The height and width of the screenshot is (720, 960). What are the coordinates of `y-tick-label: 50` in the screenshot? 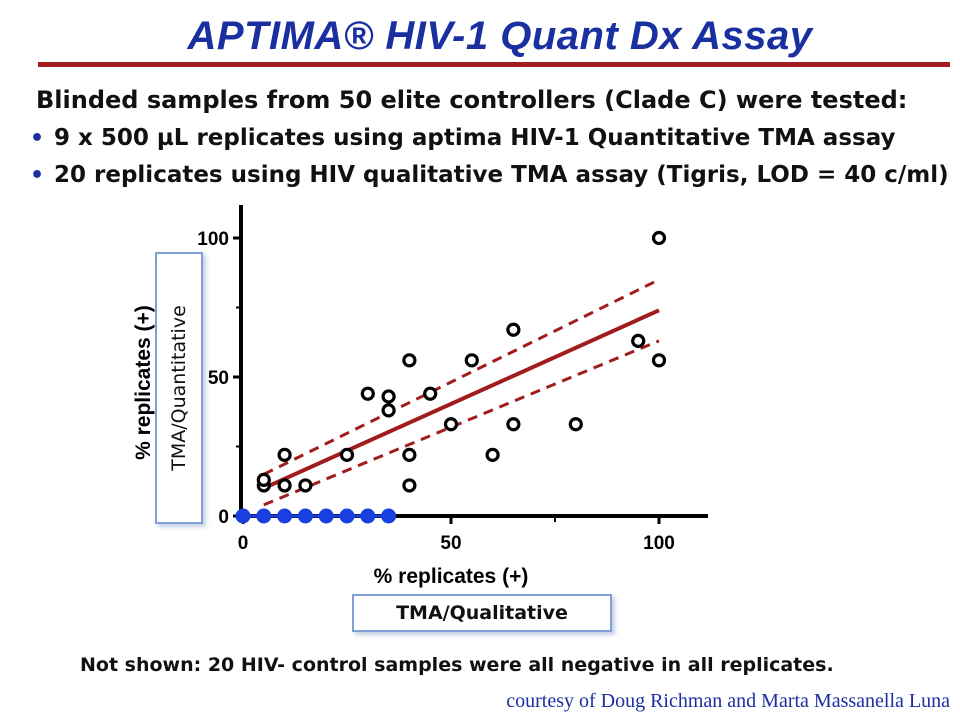 It's located at (218, 378).